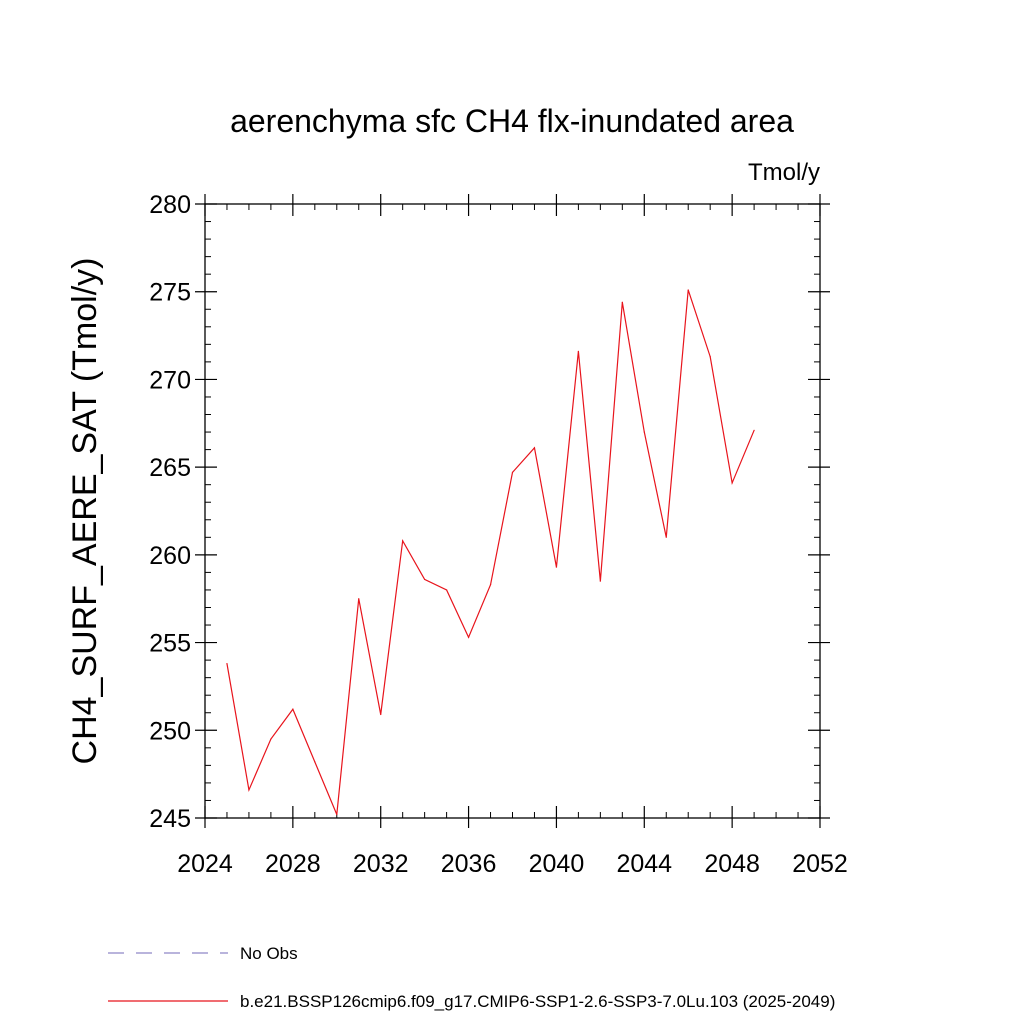 The height and width of the screenshot is (1024, 1024). Describe the element at coordinates (170, 293) in the screenshot. I see `y-tick-label: 275` at that location.